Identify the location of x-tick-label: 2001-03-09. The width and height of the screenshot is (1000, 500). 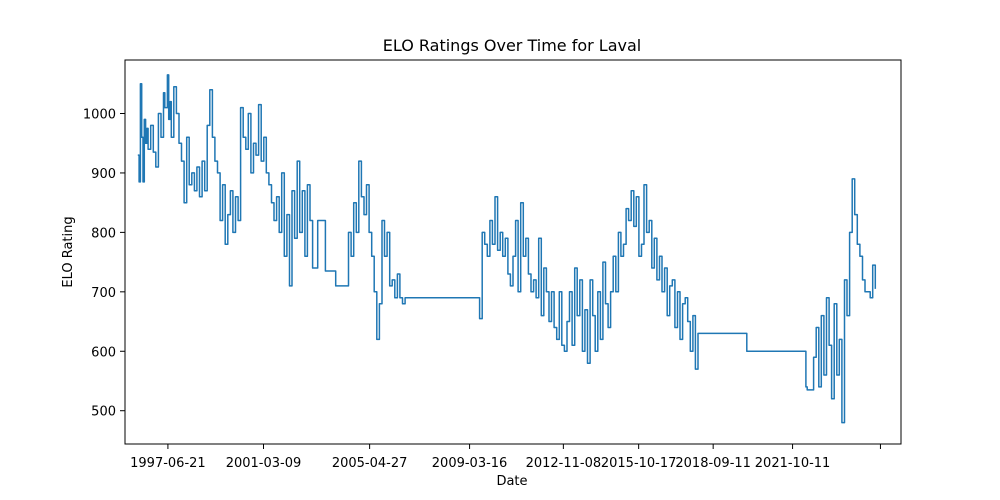
(264, 463).